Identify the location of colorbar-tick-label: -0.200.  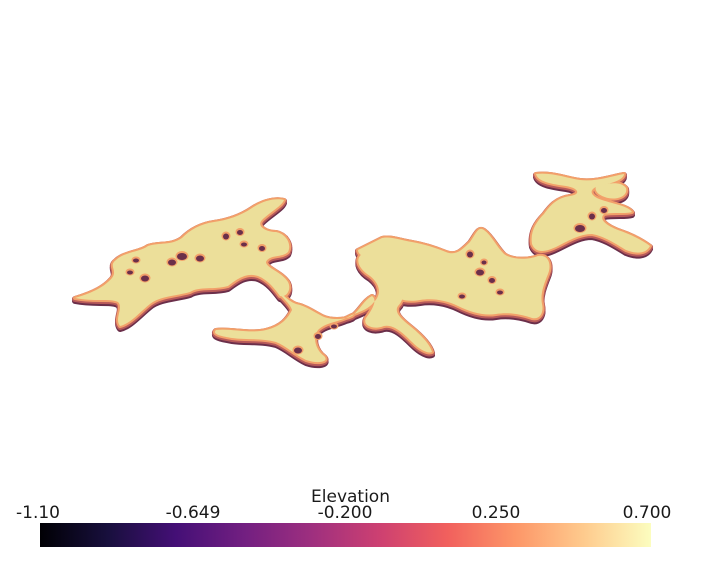
(345, 513).